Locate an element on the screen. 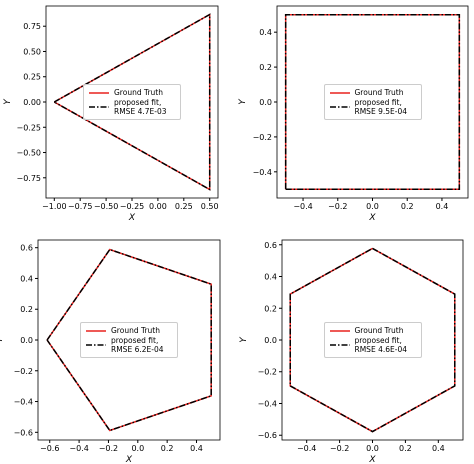 The width and height of the screenshot is (474, 464). legend-label: proposed fit, RMSE 9.5E-04 is located at coordinates (380, 107).